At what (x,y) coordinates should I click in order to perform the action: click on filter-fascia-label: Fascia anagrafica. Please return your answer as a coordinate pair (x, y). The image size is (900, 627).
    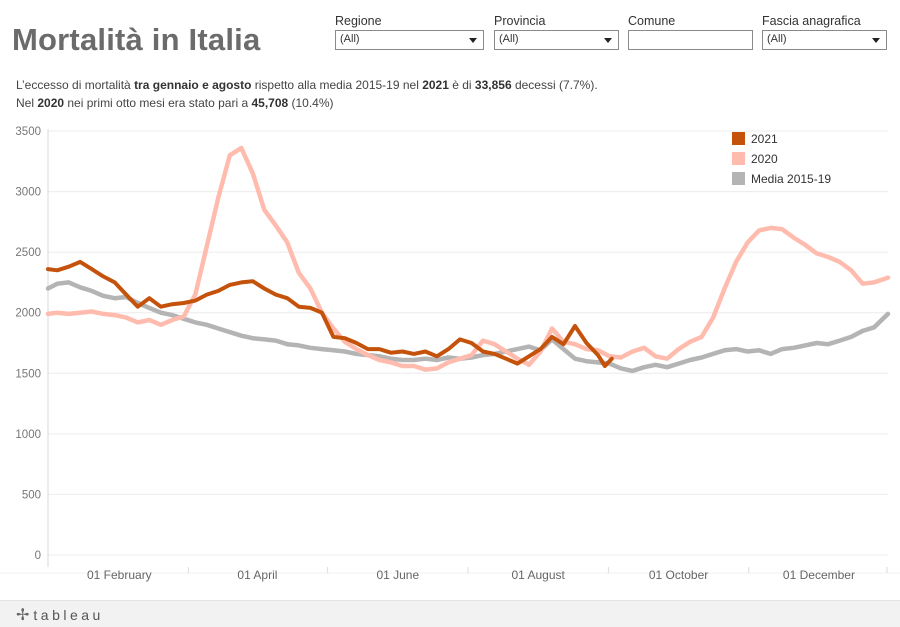
    Looking at the image, I should click on (811, 21).